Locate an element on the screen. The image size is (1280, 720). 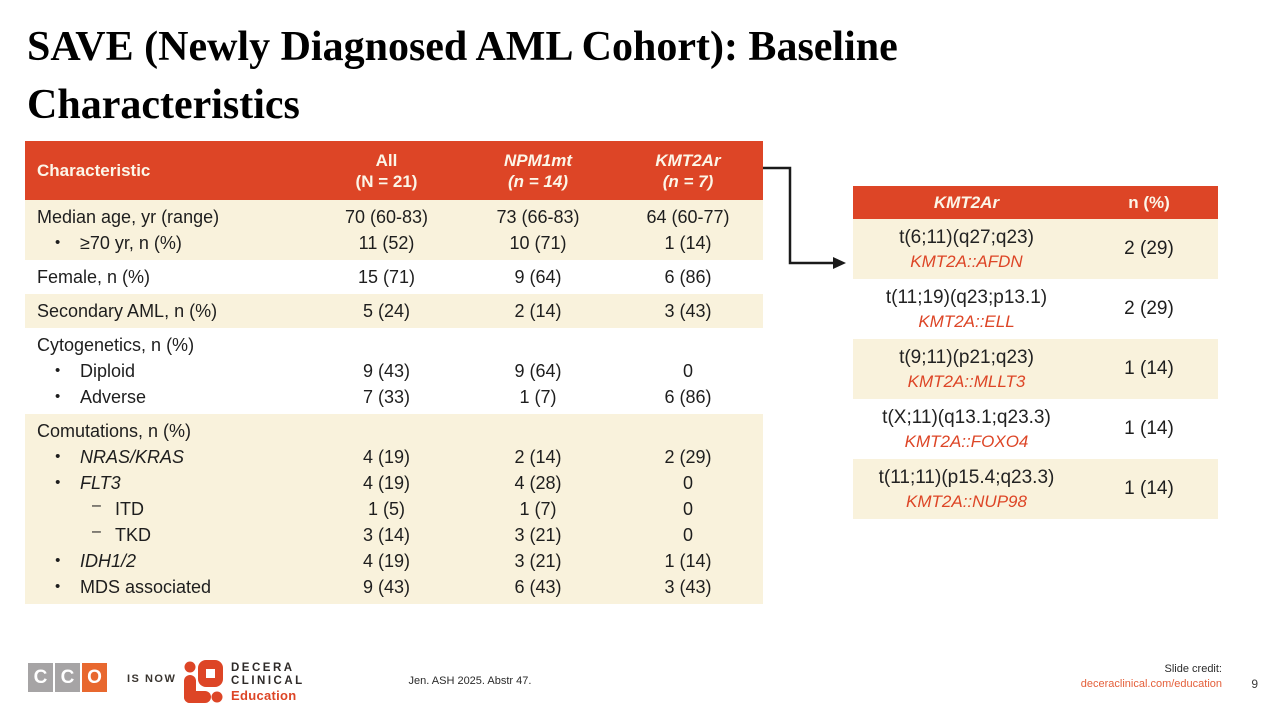
table-row: t(9;11)(p21;q23) KMT2A::MLLT3 1 (14) is located at coordinates (1035, 369).